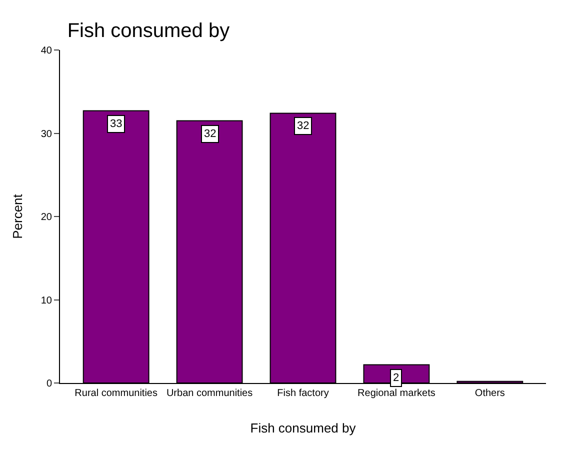 Image resolution: width=561 pixels, height=463 pixels. What do you see at coordinates (303, 428) in the screenshot?
I see `x-axis-title: Fish consumed by` at bounding box center [303, 428].